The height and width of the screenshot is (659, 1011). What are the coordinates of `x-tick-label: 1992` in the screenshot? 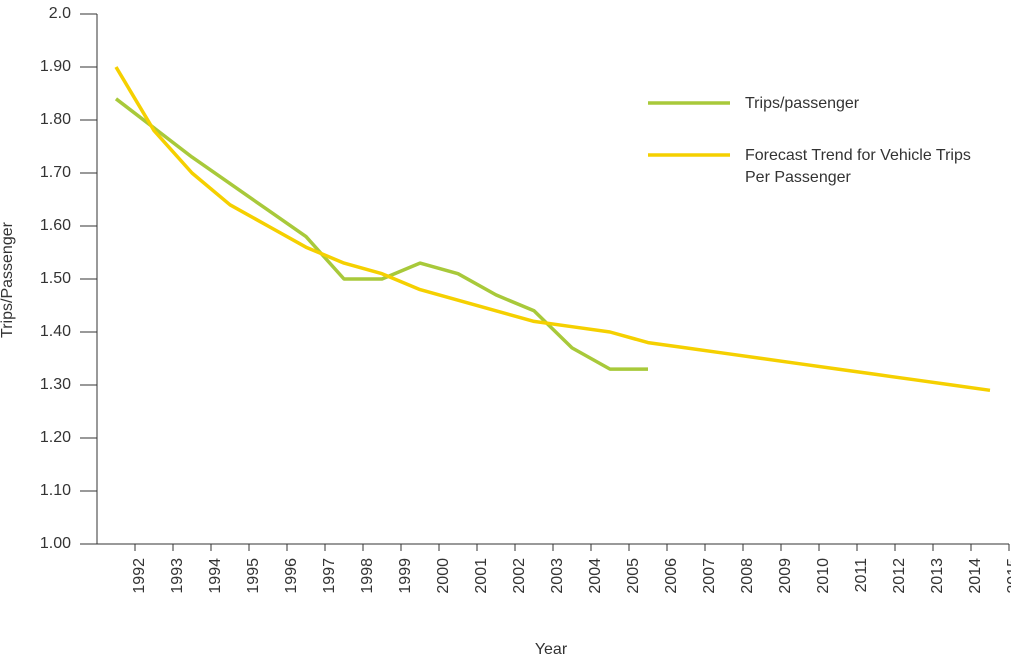 It's located at (139, 576).